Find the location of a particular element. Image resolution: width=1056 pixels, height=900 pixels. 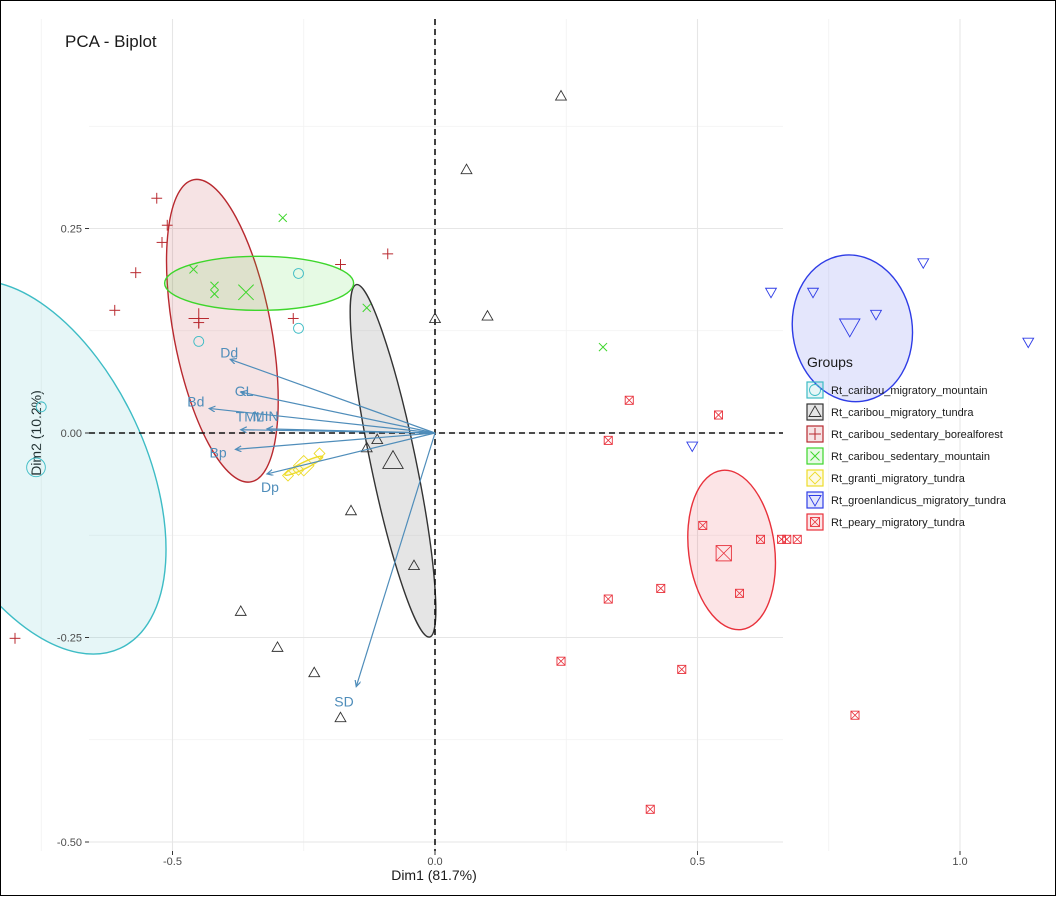

legend-label: Rt_caribou_sedentary_mountain is located at coordinates (910, 457).